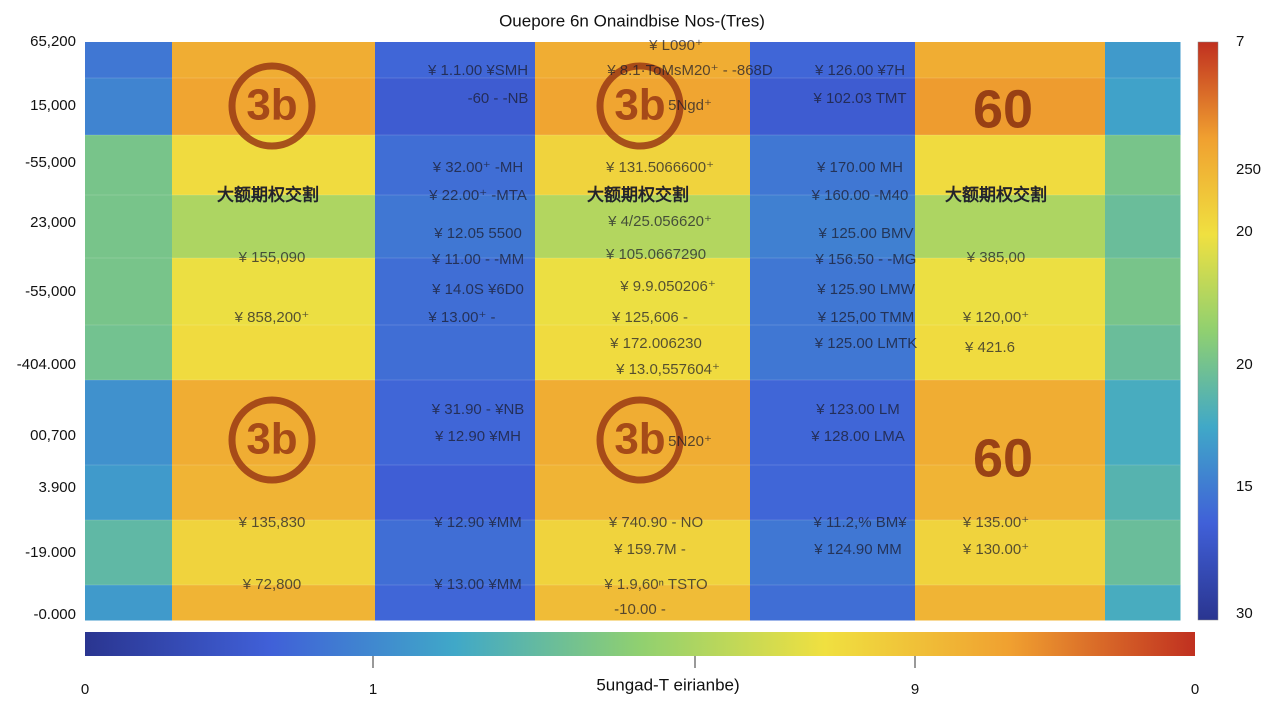 This screenshot has height=704, width=1280. What do you see at coordinates (995, 257) in the screenshot?
I see `annotation: ¥ 385,00` at bounding box center [995, 257].